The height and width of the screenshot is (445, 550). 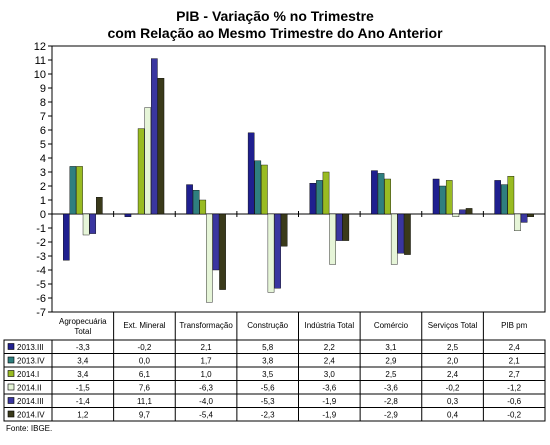 I want to click on category-label: Construção, so click(x=267, y=325).